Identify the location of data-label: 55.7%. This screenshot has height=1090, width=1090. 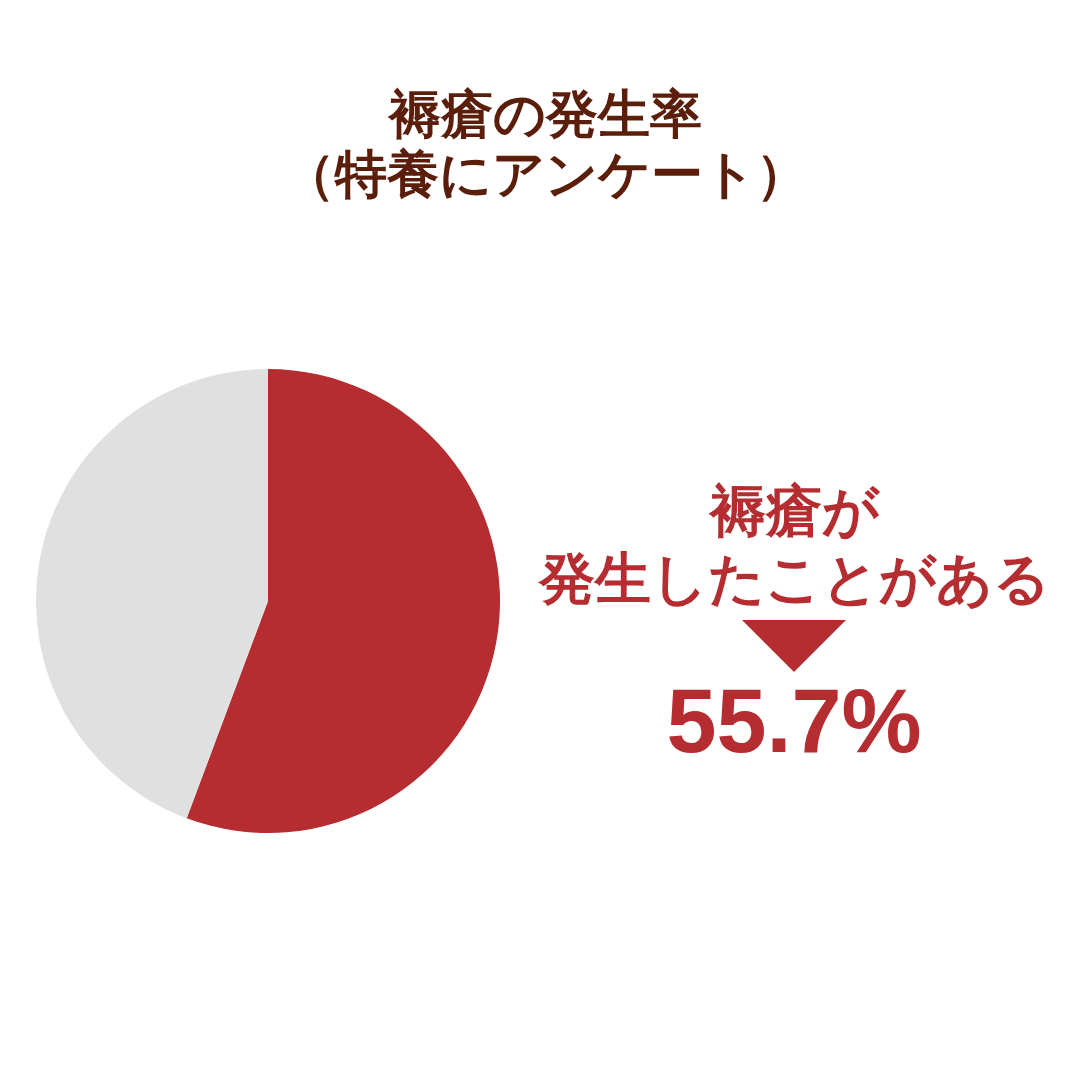
(794, 721).